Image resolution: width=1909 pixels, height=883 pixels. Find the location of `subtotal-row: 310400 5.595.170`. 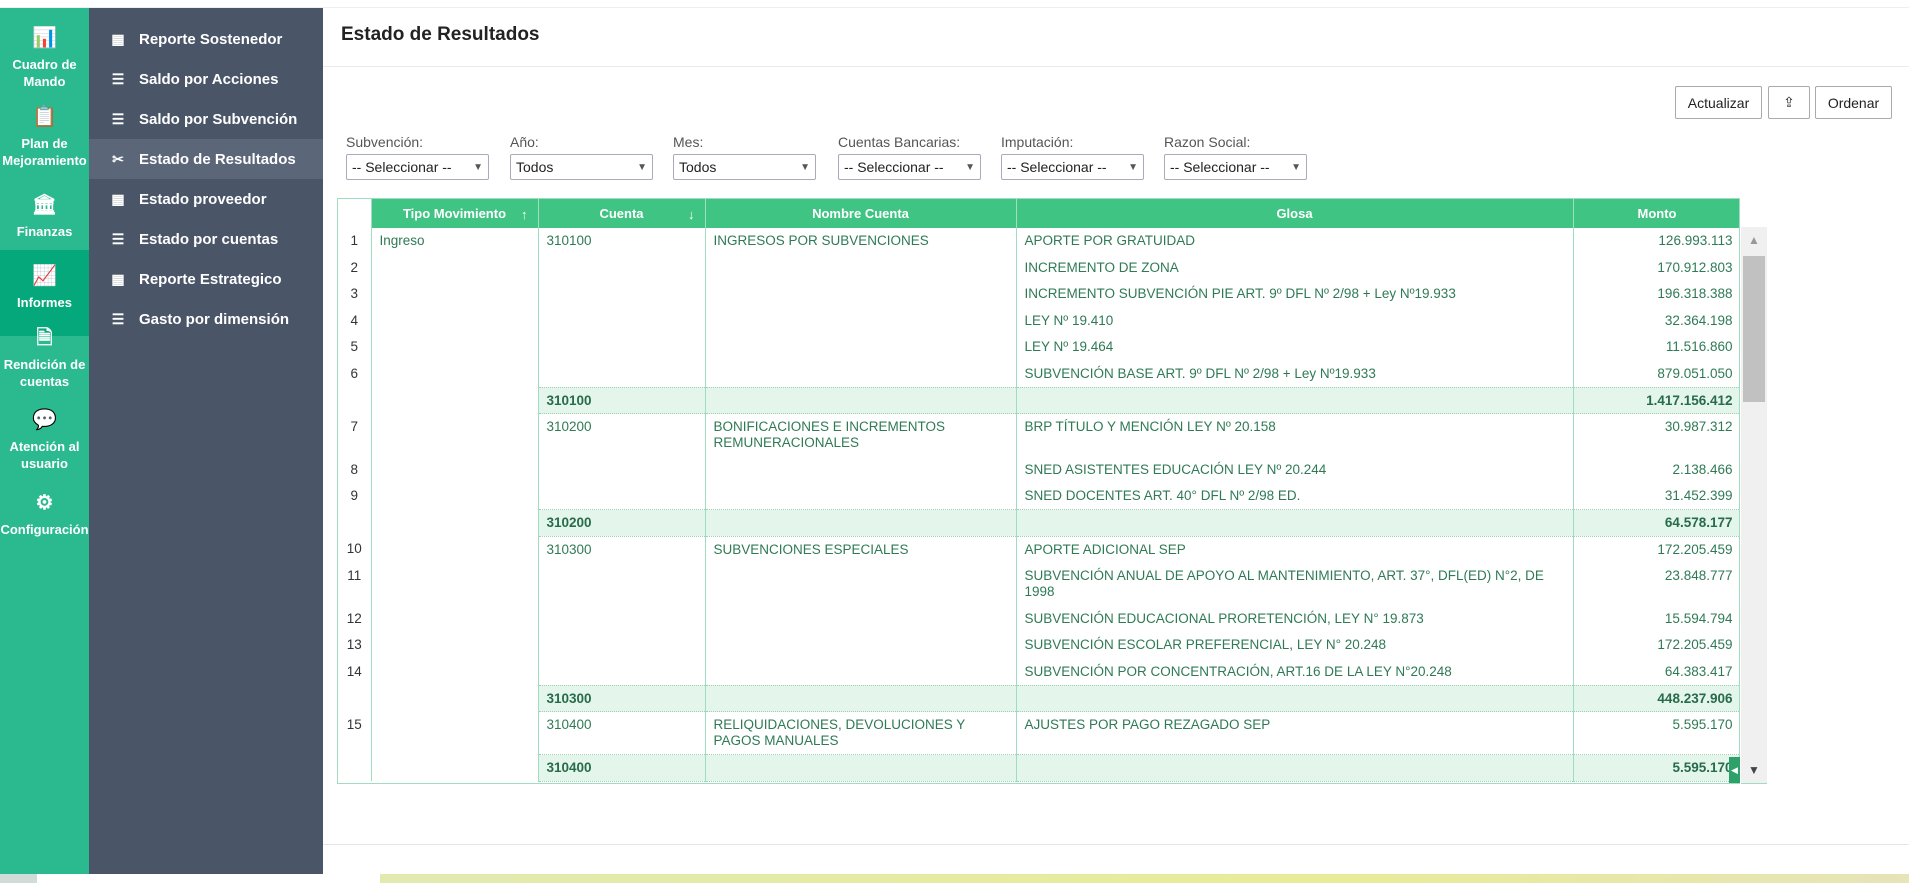

subtotal-row: 310400 5.595.170 is located at coordinates (1038, 768).